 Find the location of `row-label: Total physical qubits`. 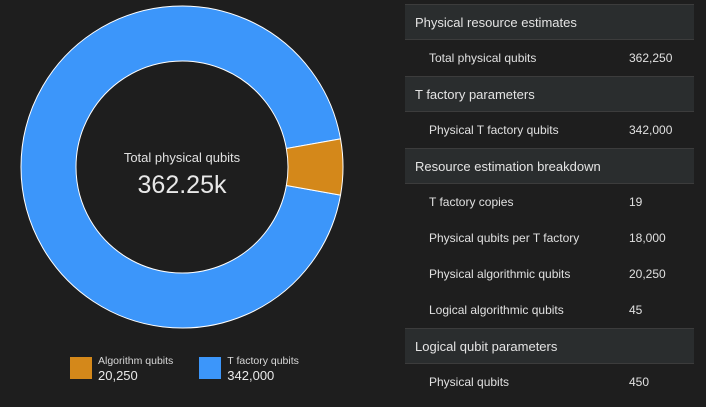

row-label: Total physical qubits is located at coordinates (483, 58).